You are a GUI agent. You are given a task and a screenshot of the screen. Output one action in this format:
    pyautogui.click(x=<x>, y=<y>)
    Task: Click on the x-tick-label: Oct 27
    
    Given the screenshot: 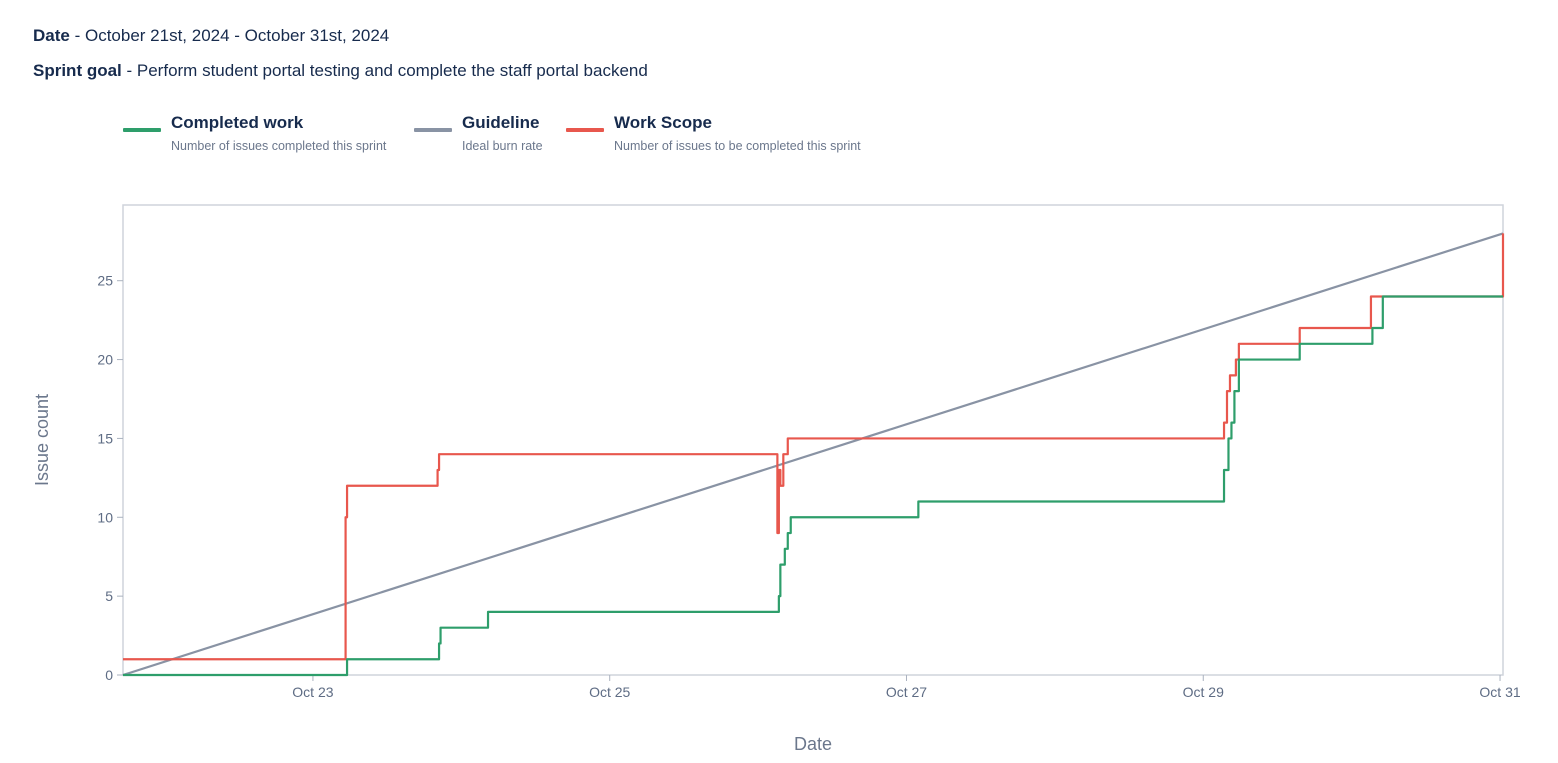 What is the action you would take?
    pyautogui.click(x=906, y=692)
    